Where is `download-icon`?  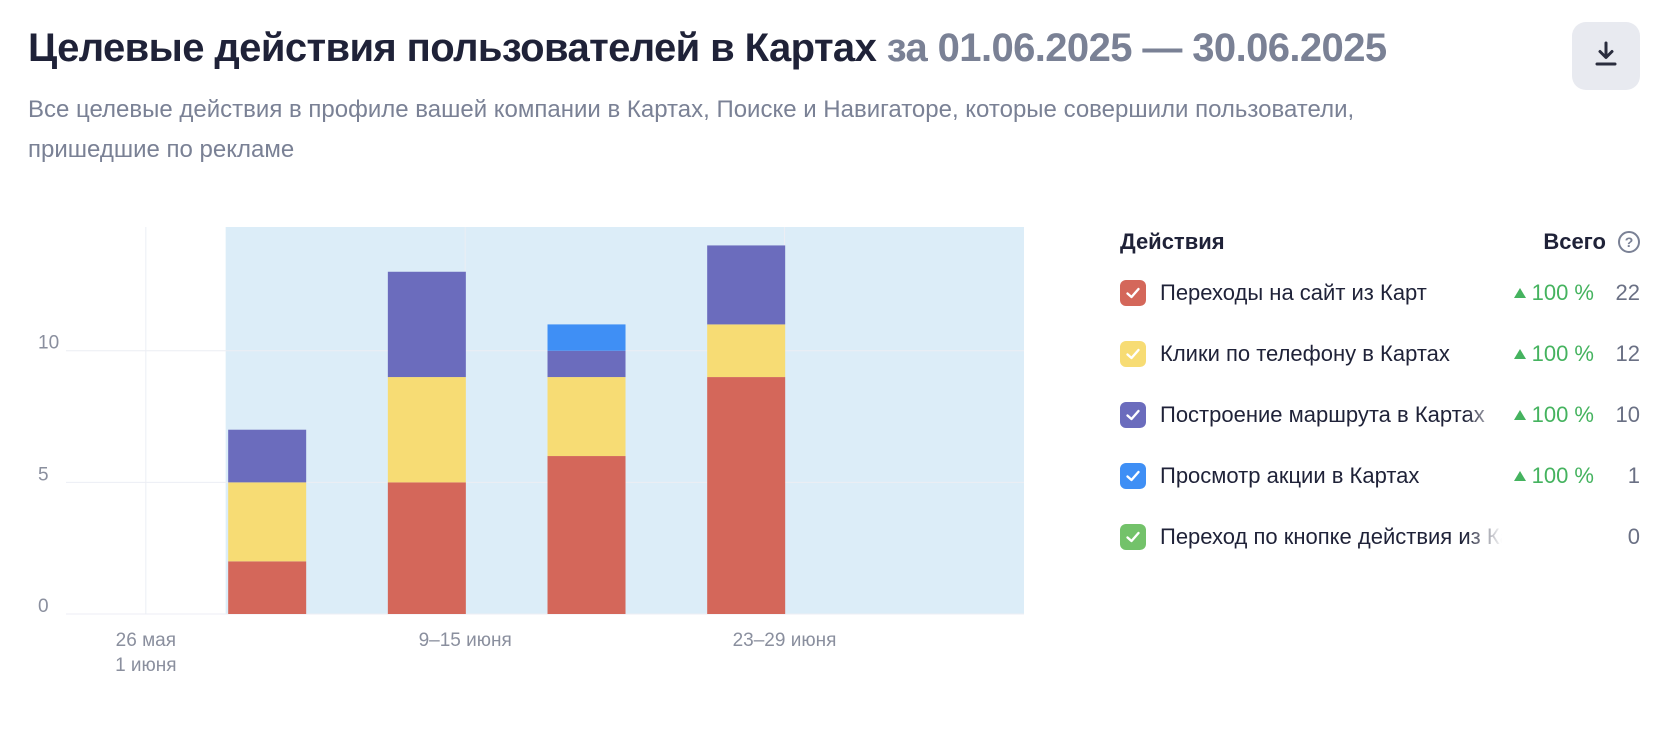 download-icon is located at coordinates (1606, 56).